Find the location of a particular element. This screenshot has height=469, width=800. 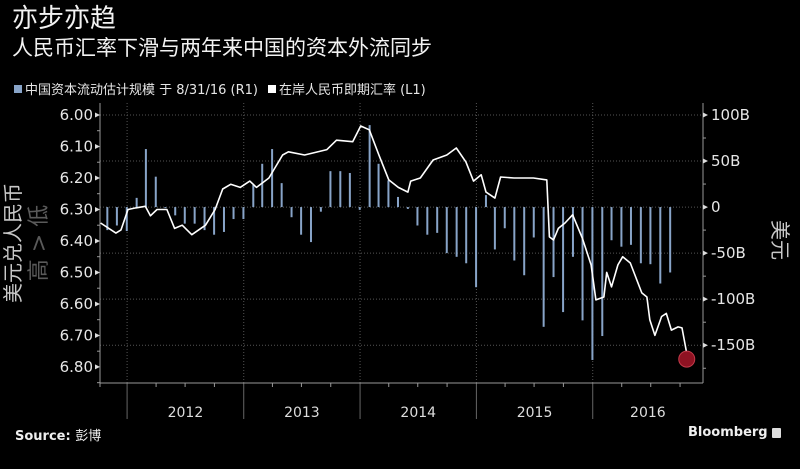

left-tick-label: 6.50 is located at coordinates (76, 272).